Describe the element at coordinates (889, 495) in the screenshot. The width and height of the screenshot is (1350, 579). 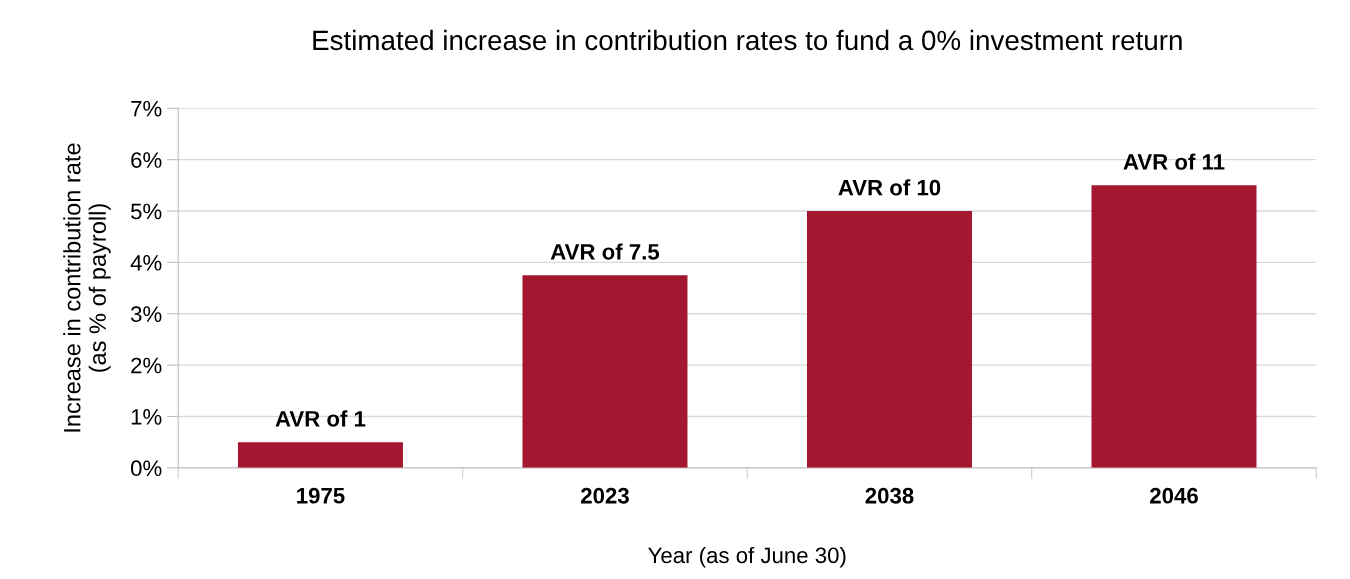
I see `x-tick-label: 2038` at that location.